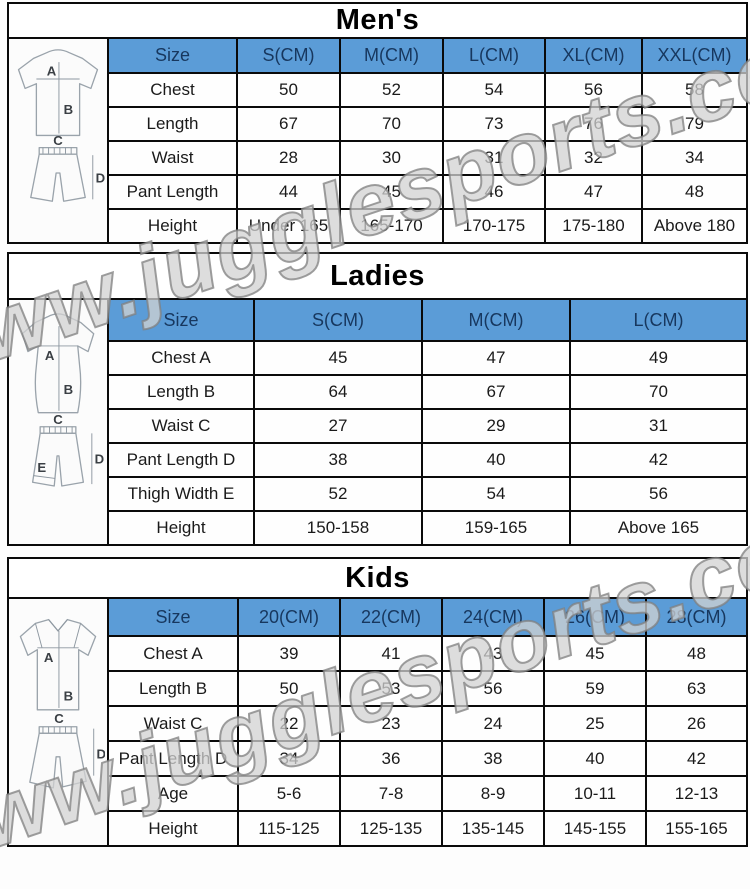 The height and width of the screenshot is (889, 750). What do you see at coordinates (496, 494) in the screenshot?
I see `size-value-cell: 54` at bounding box center [496, 494].